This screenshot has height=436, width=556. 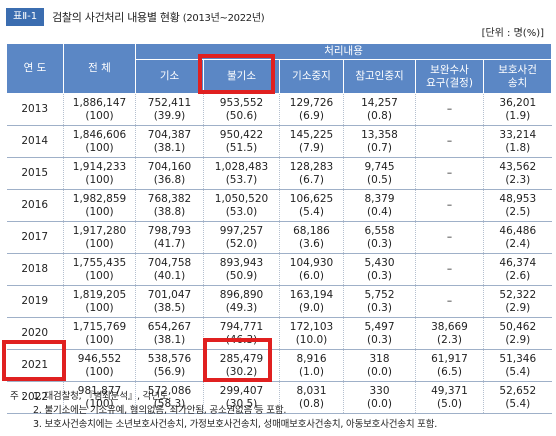 What do you see at coordinates (17, 396) in the screenshot?
I see `notes-label: 주 :` at bounding box center [17, 396].